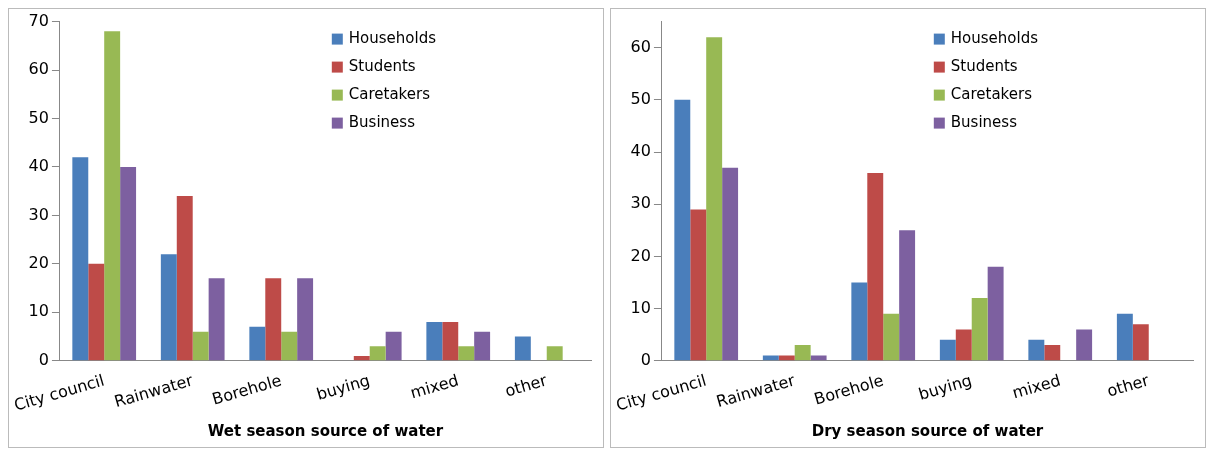 The image size is (1214, 457). Describe the element at coordinates (325, 430) in the screenshot. I see `x-axis-title: Wet season source of water` at that location.